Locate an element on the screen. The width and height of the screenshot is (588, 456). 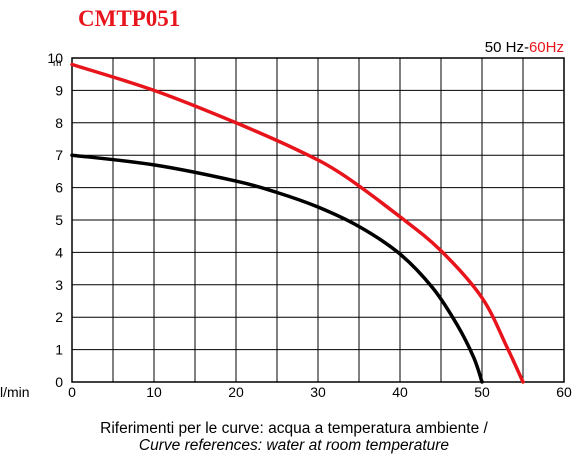
y-tick-label: 2 is located at coordinates (59, 317).